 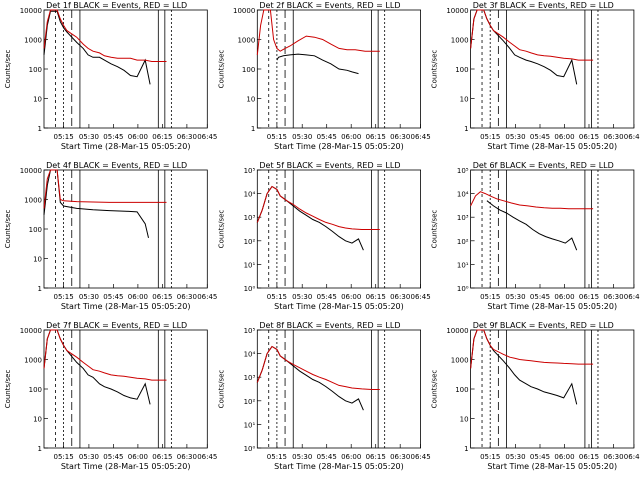 I want to click on chart-title: Det 5f BLACK = Events, RED = LLD, so click(x=329, y=165).